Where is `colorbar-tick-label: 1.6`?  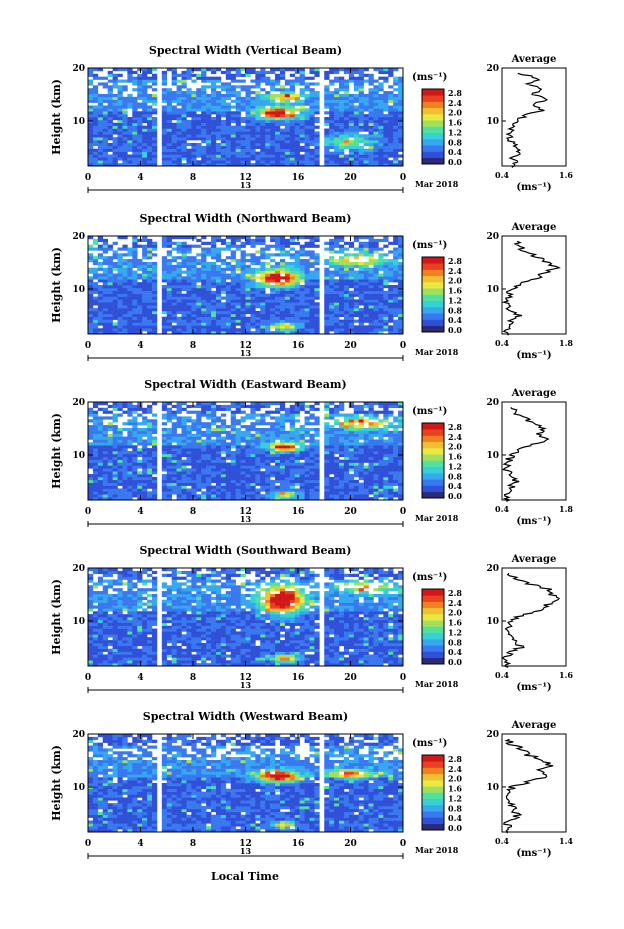 colorbar-tick-label: 1.6 is located at coordinates (455, 123).